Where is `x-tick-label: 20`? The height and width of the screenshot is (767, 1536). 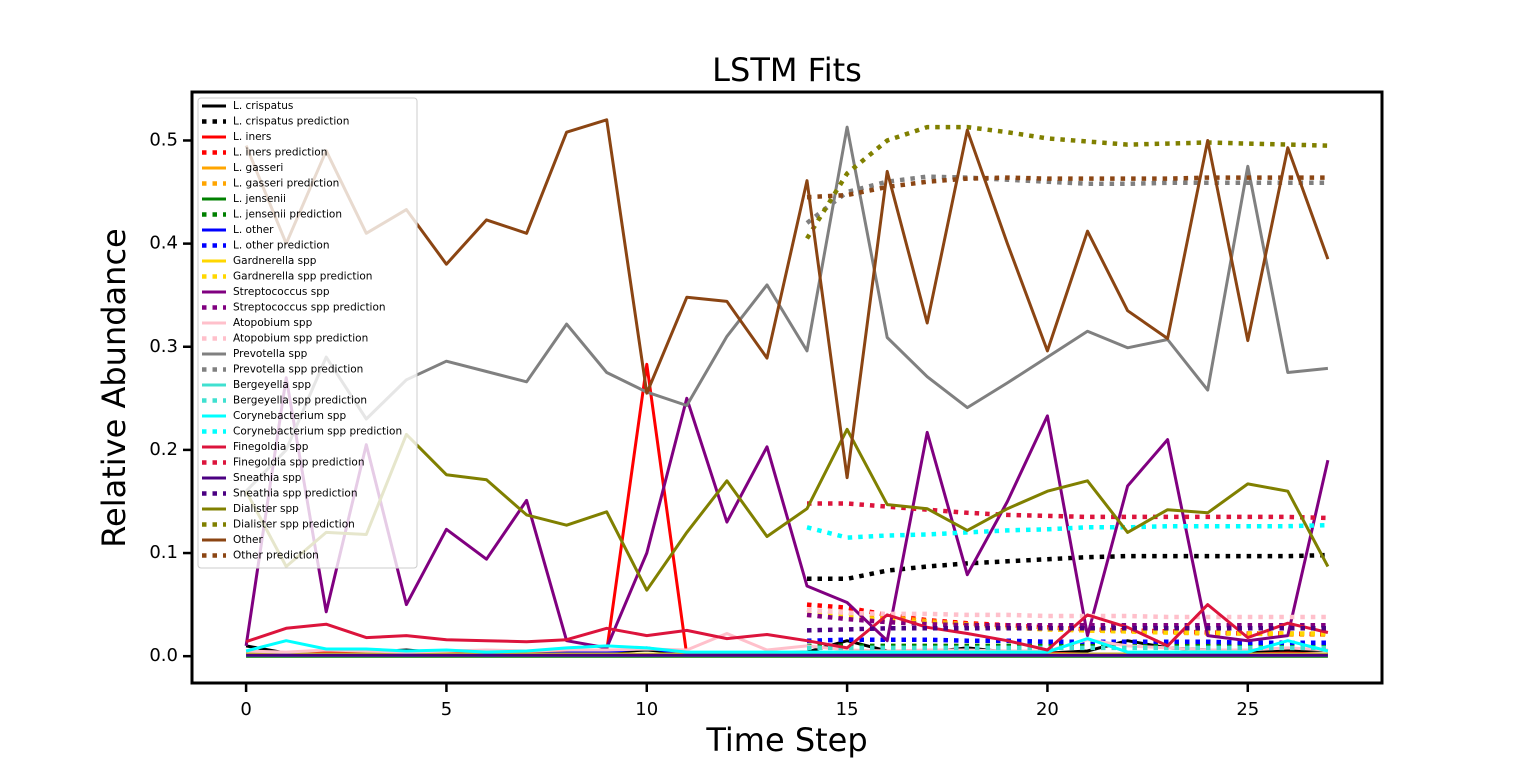 x-tick-label: 20 is located at coordinates (1047, 709).